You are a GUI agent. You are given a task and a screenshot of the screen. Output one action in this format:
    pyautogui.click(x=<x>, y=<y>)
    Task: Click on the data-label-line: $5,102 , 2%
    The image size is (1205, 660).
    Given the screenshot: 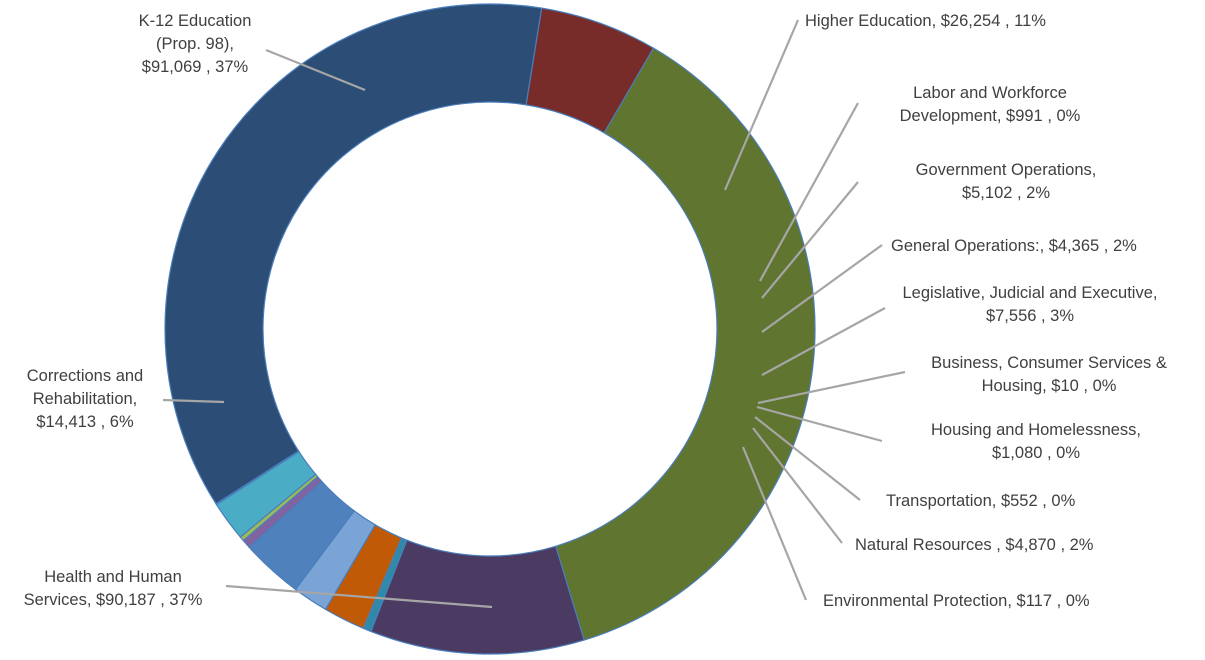 What is the action you would take?
    pyautogui.click(x=1006, y=193)
    